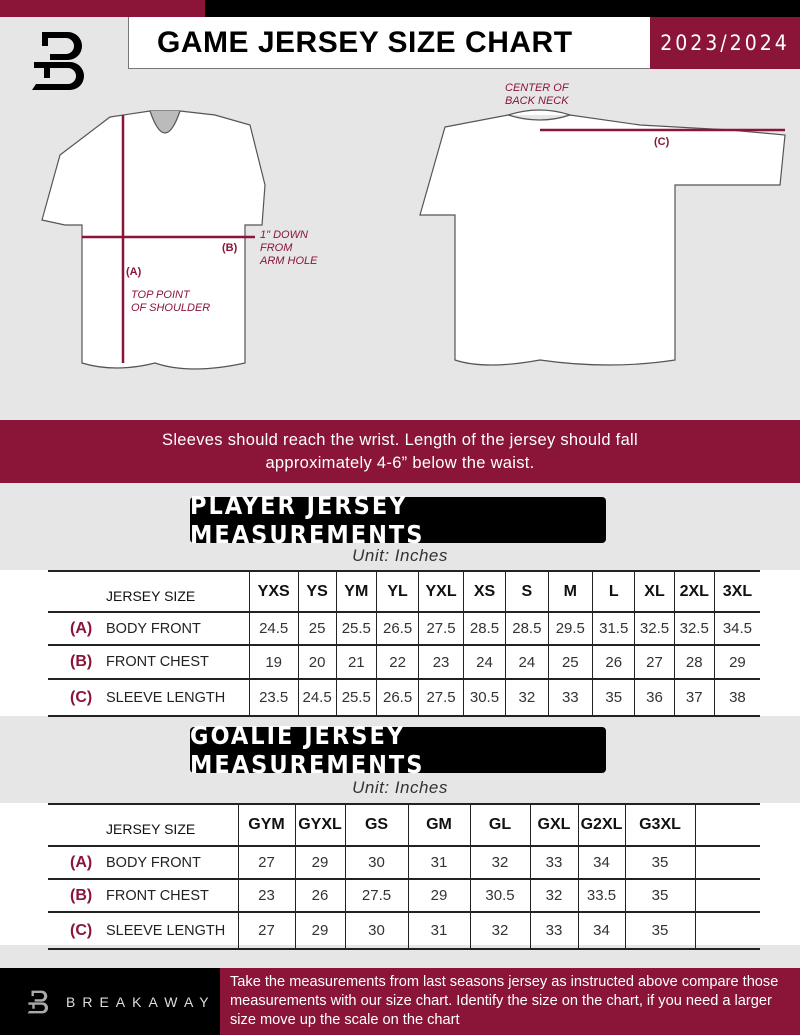  I want to click on front-jersey, so click(153, 240).